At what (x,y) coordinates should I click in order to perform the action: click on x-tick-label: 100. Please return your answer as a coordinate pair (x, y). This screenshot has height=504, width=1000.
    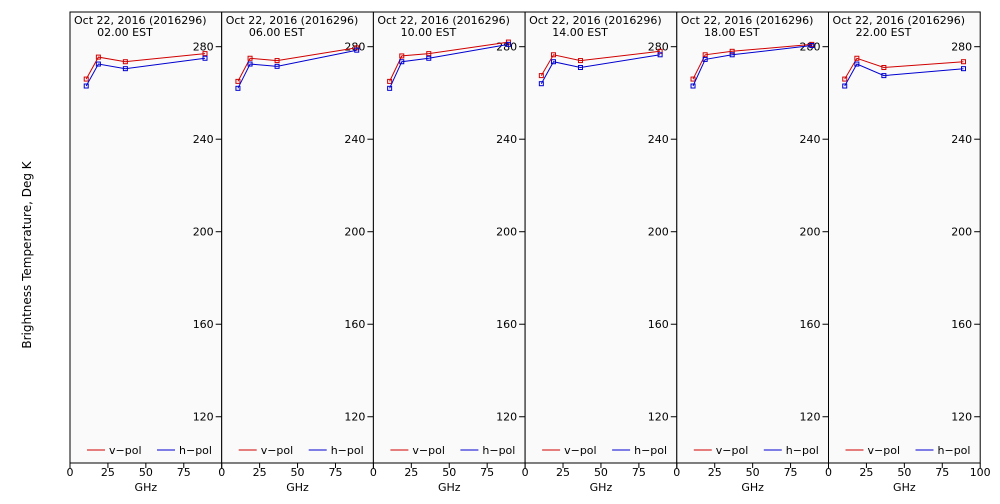
    Looking at the image, I should click on (980, 472).